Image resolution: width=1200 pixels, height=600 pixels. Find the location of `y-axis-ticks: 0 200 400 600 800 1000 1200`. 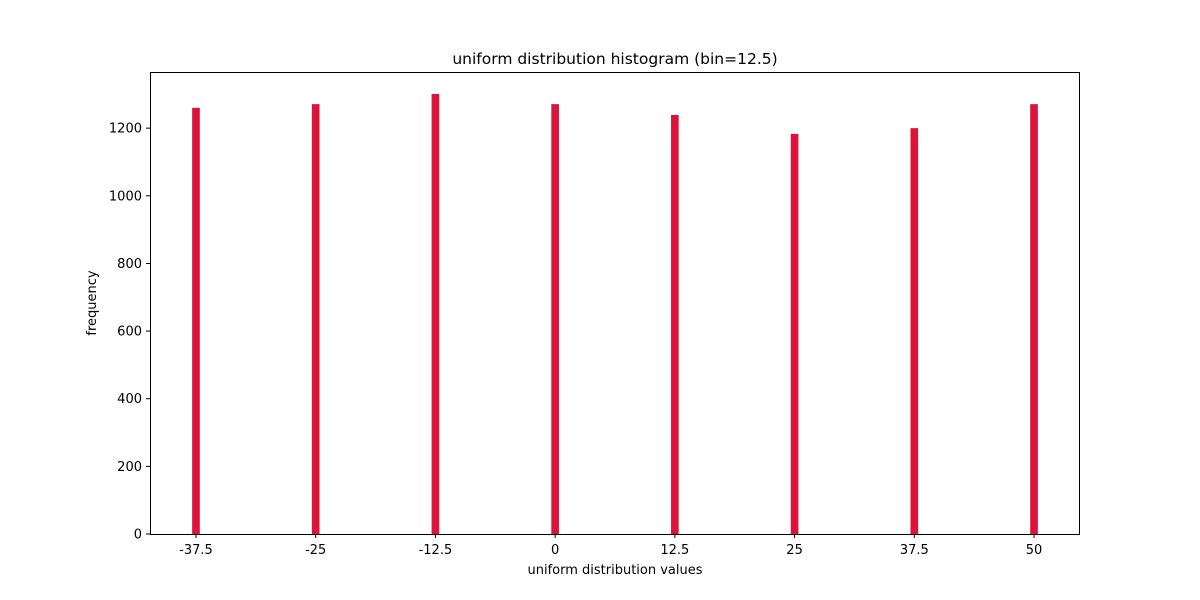

y-axis-ticks: 0 200 400 600 800 1000 1200 is located at coordinates (129, 332).